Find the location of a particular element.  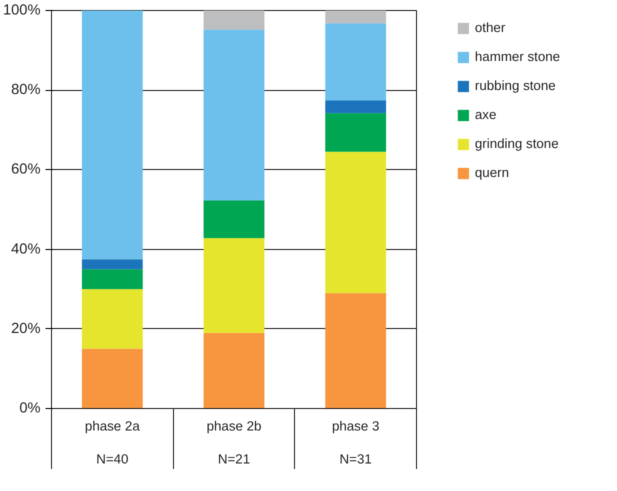

legend-label: quern is located at coordinates (491, 172).